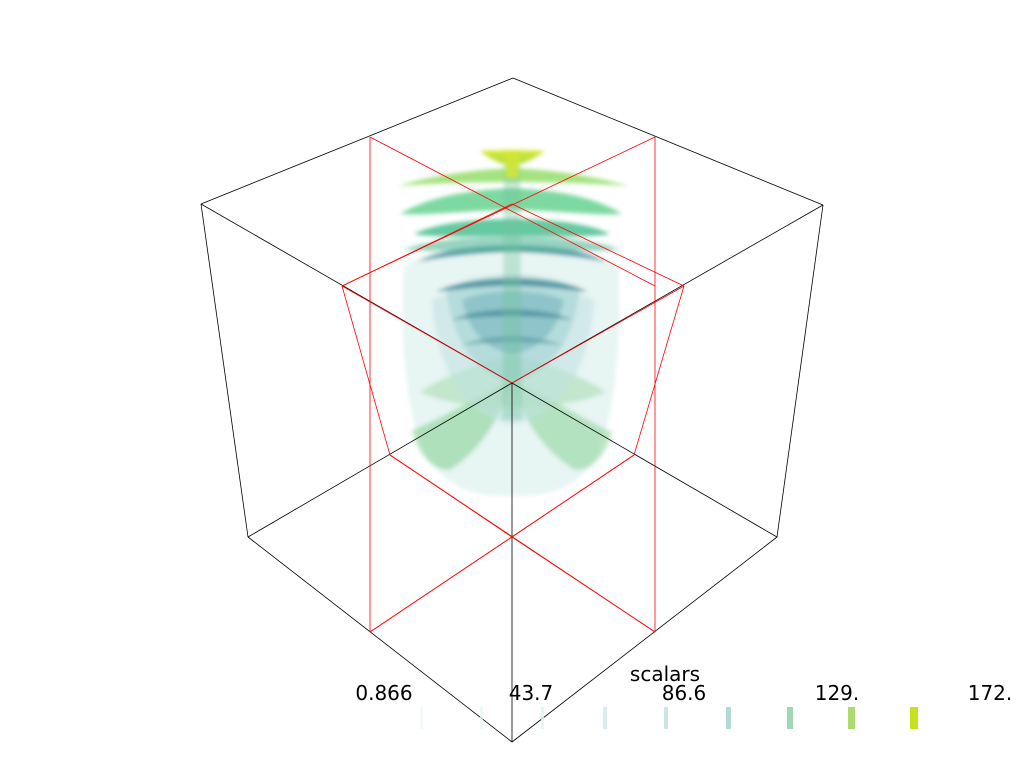 The width and height of the screenshot is (1024, 768). Describe the element at coordinates (669, 718) in the screenshot. I see `scalar-bar` at that location.